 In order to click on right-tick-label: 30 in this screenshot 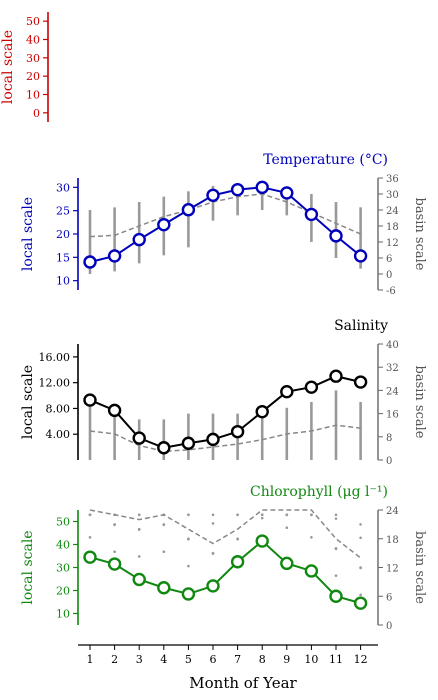, I will do `click(392, 195)`.